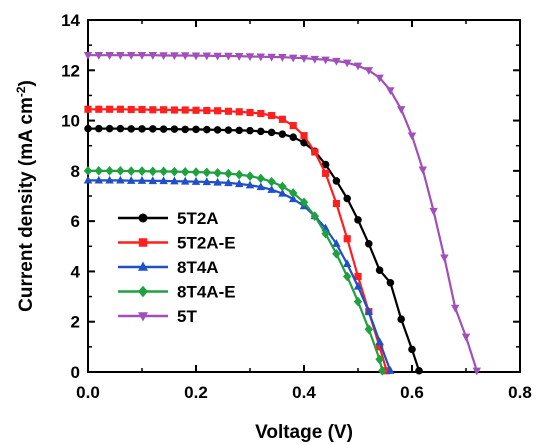 The image size is (541, 445). Describe the element at coordinates (177, 243) in the screenshot. I see `legend-entry: 5T2A-E` at that location.